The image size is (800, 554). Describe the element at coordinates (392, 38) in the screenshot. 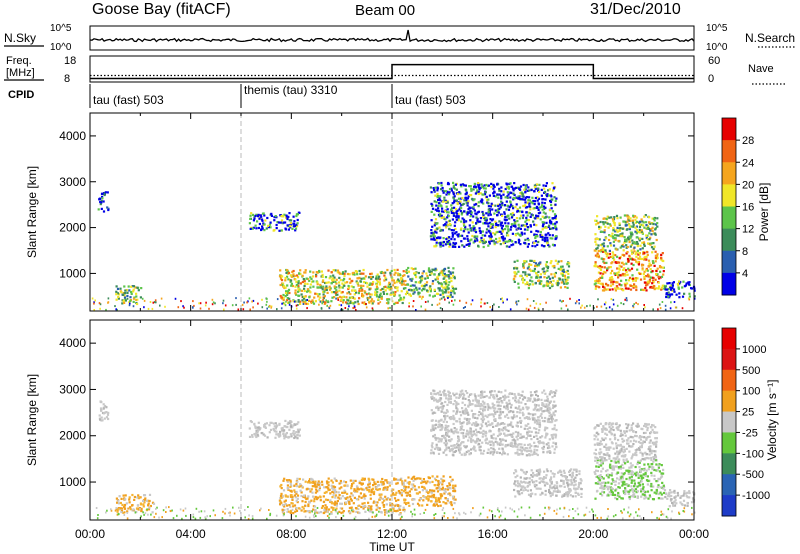

I see `noise-panel-frame` at that location.